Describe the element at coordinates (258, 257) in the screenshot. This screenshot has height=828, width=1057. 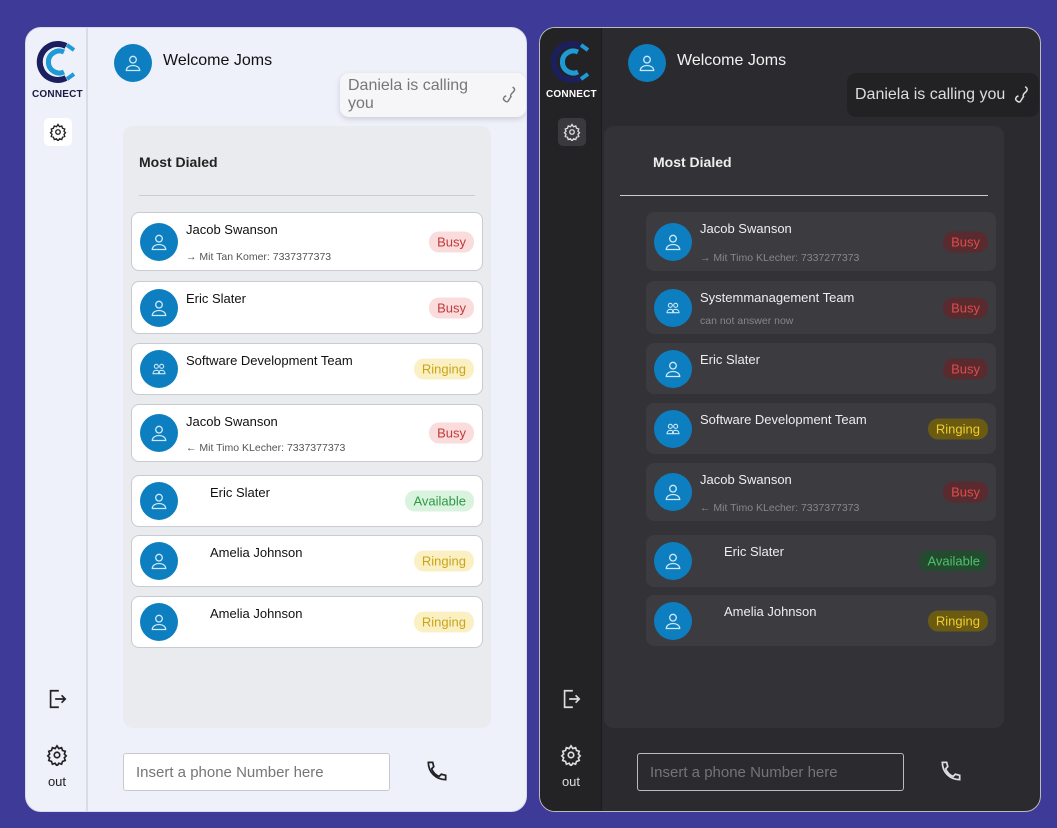
I see `contact-detail: → Mit Tan Komer: 7337377373` at that location.